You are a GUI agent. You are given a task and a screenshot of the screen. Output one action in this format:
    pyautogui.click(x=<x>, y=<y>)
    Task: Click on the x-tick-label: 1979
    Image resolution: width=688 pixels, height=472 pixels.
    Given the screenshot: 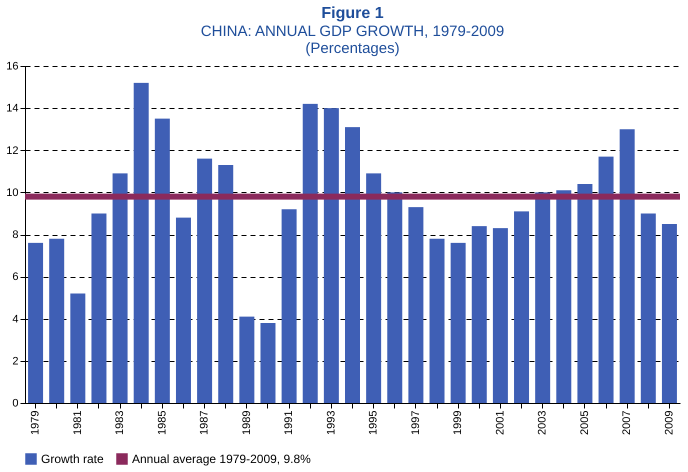 What is the action you would take?
    pyautogui.click(x=36, y=422)
    